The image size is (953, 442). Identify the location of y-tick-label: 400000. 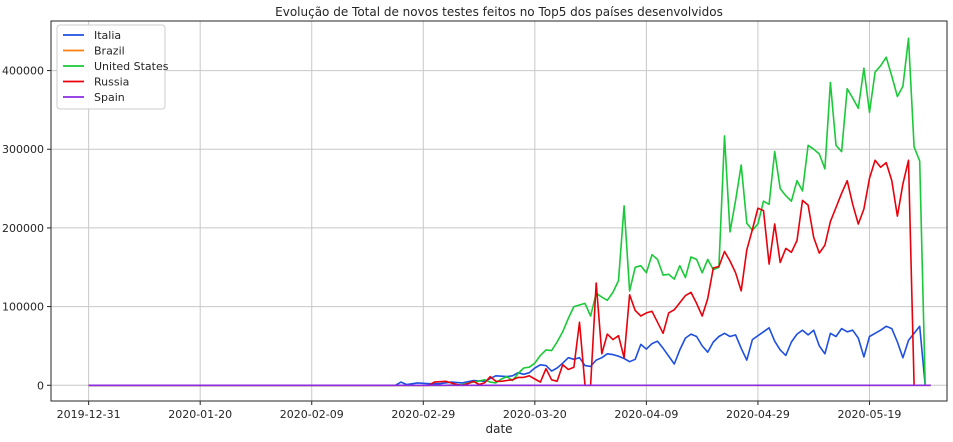
(23, 71).